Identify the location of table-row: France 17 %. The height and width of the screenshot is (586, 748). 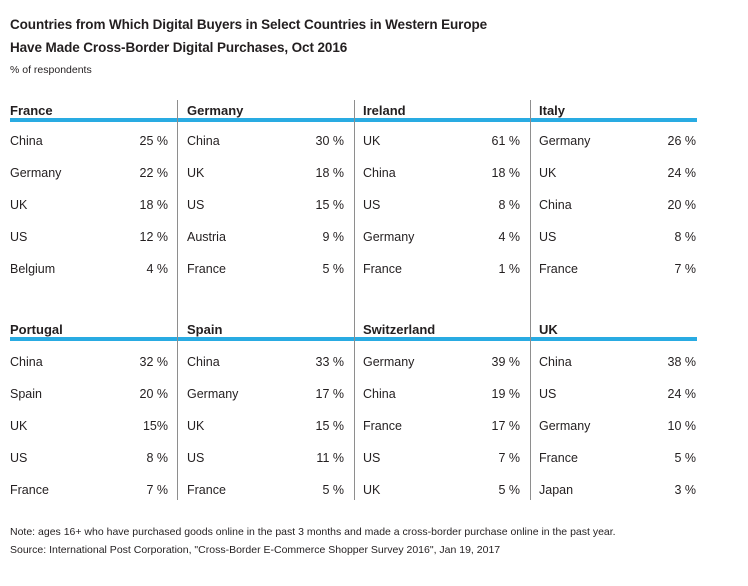
(441, 435).